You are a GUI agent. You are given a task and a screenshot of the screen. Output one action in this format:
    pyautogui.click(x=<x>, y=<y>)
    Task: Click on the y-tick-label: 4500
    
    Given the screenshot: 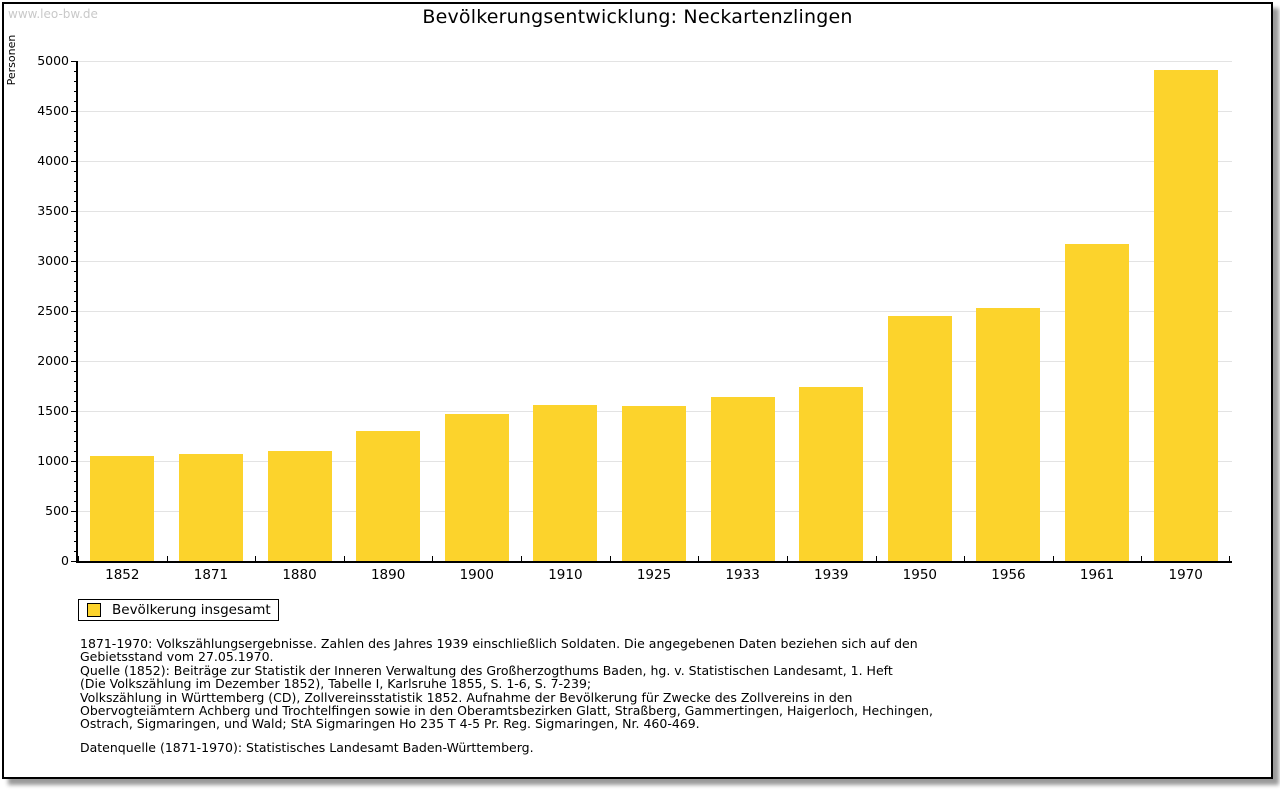 What is the action you would take?
    pyautogui.click(x=53, y=110)
    